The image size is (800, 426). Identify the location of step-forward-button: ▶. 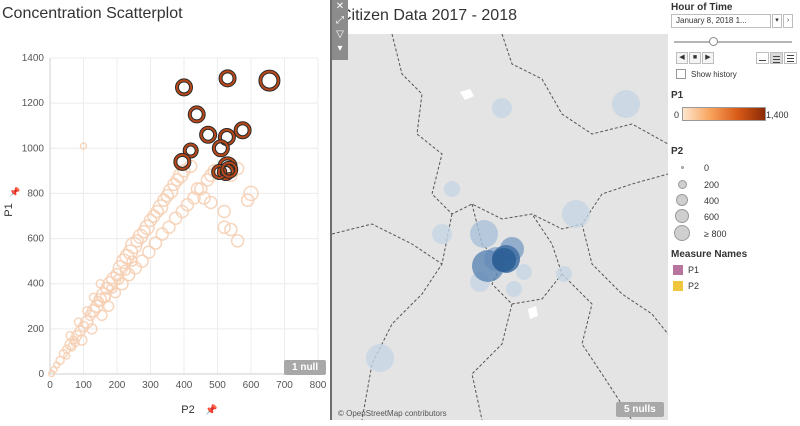
(708, 58).